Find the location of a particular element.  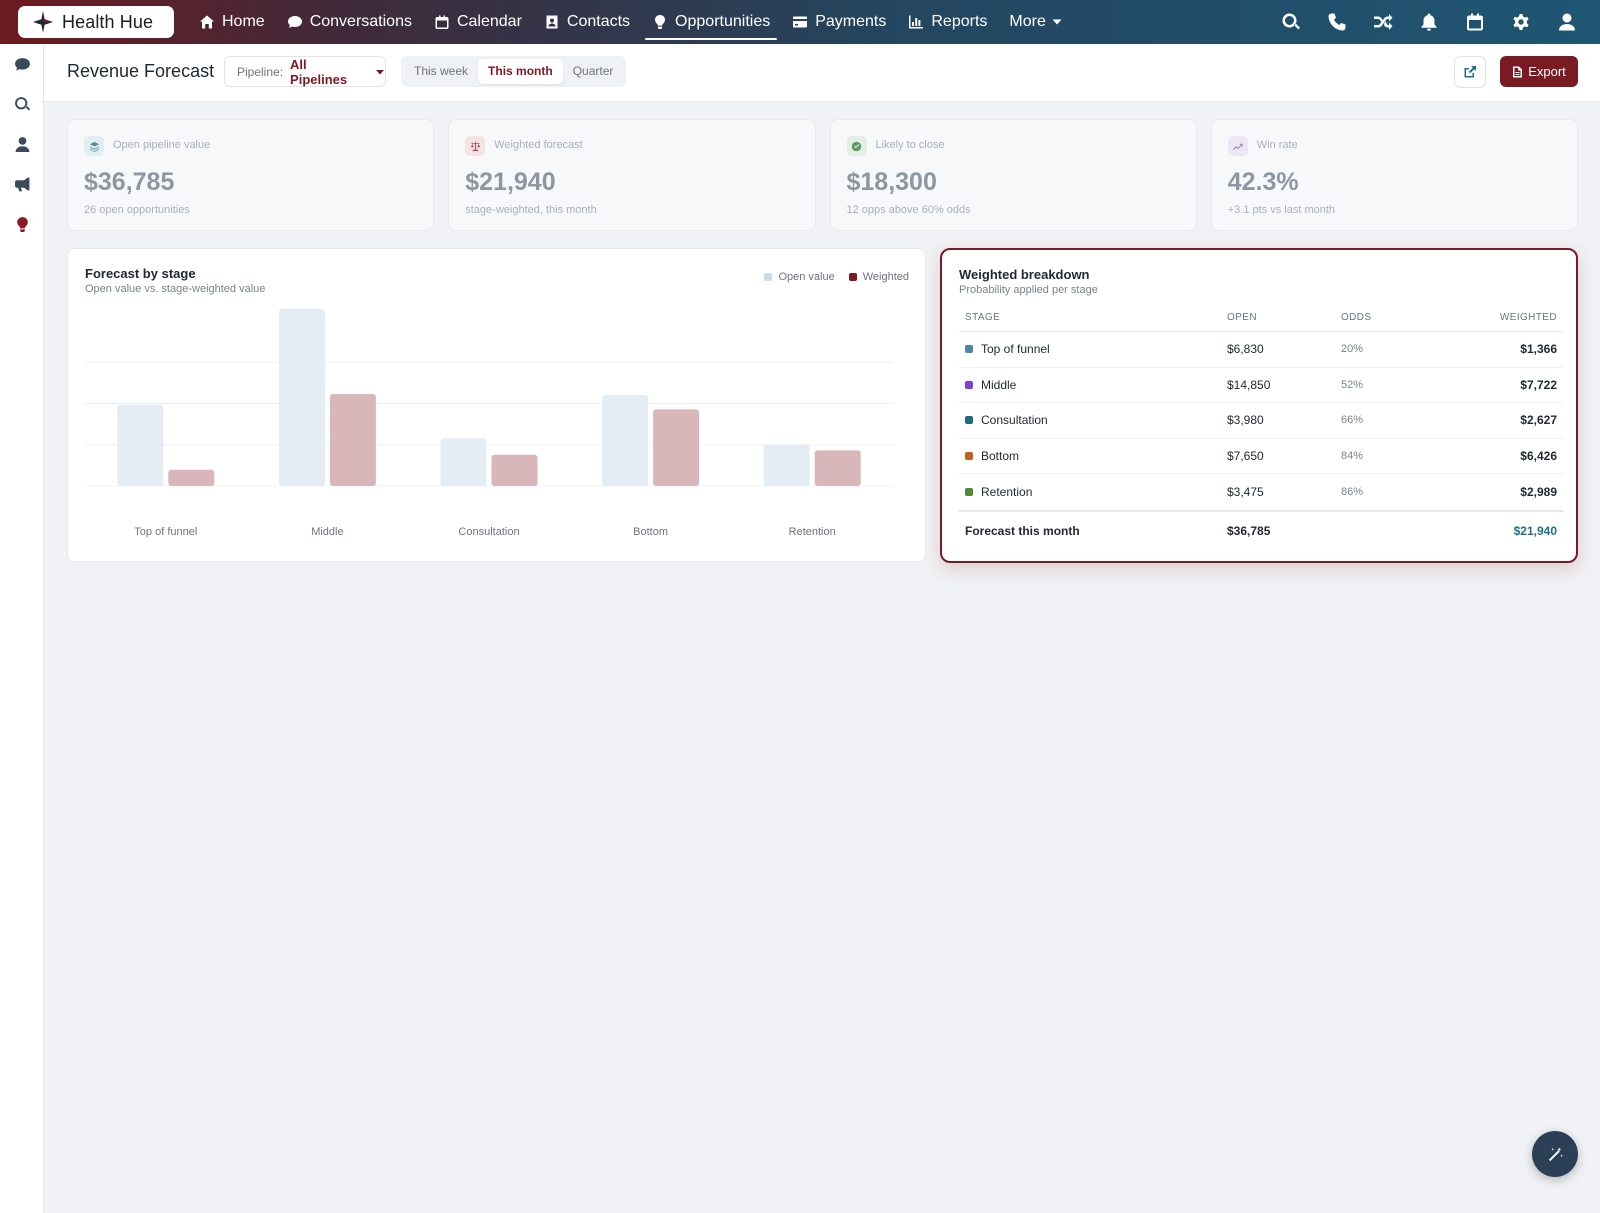

chart-legend: Open value Weighted is located at coordinates (829, 277).